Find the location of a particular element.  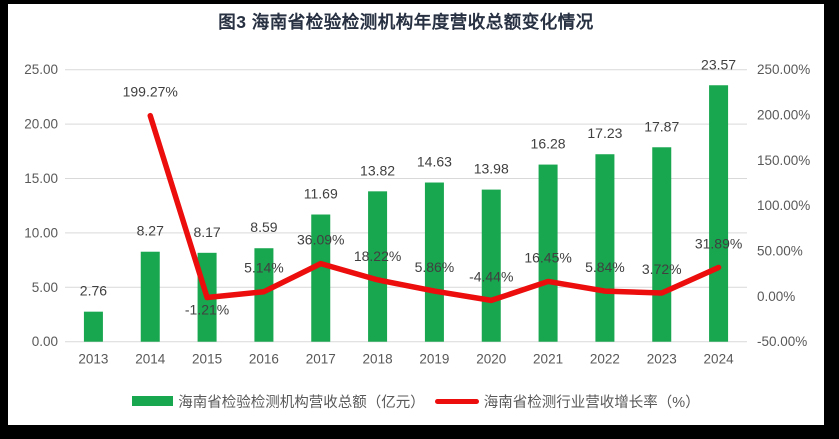

bar-label-2022: 17.23 is located at coordinates (604, 133).